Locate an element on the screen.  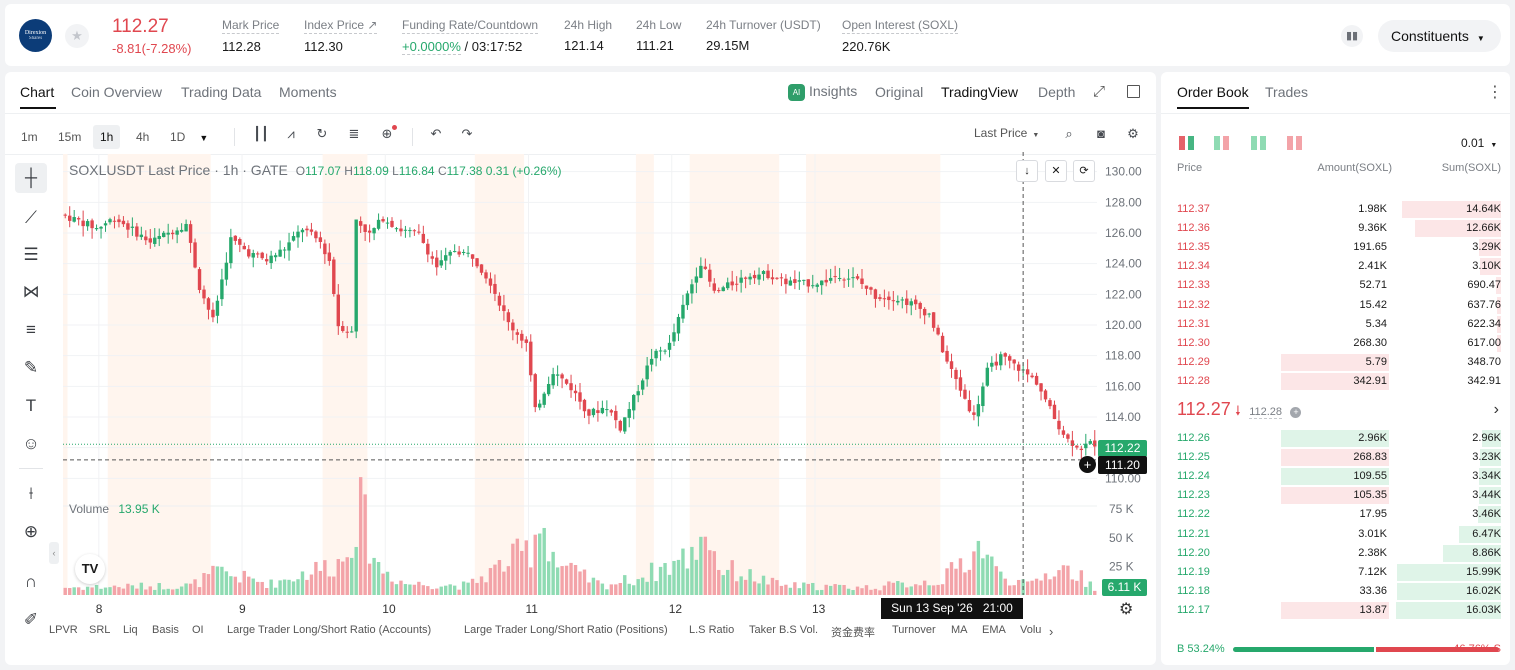
stat-label: Index Price ↗ is located at coordinates (341, 26).